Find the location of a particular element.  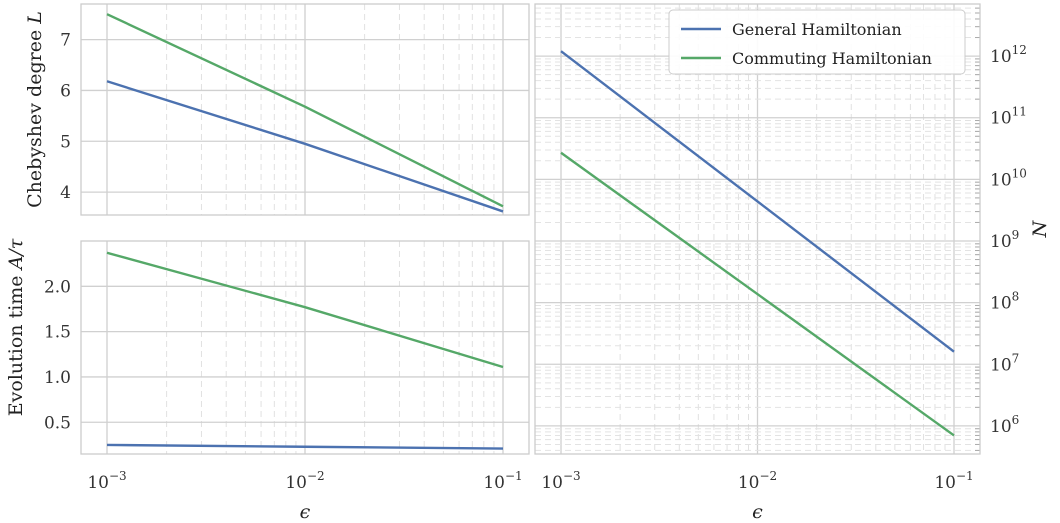

y-tick-label: 10⁶ is located at coordinates (1004, 425).